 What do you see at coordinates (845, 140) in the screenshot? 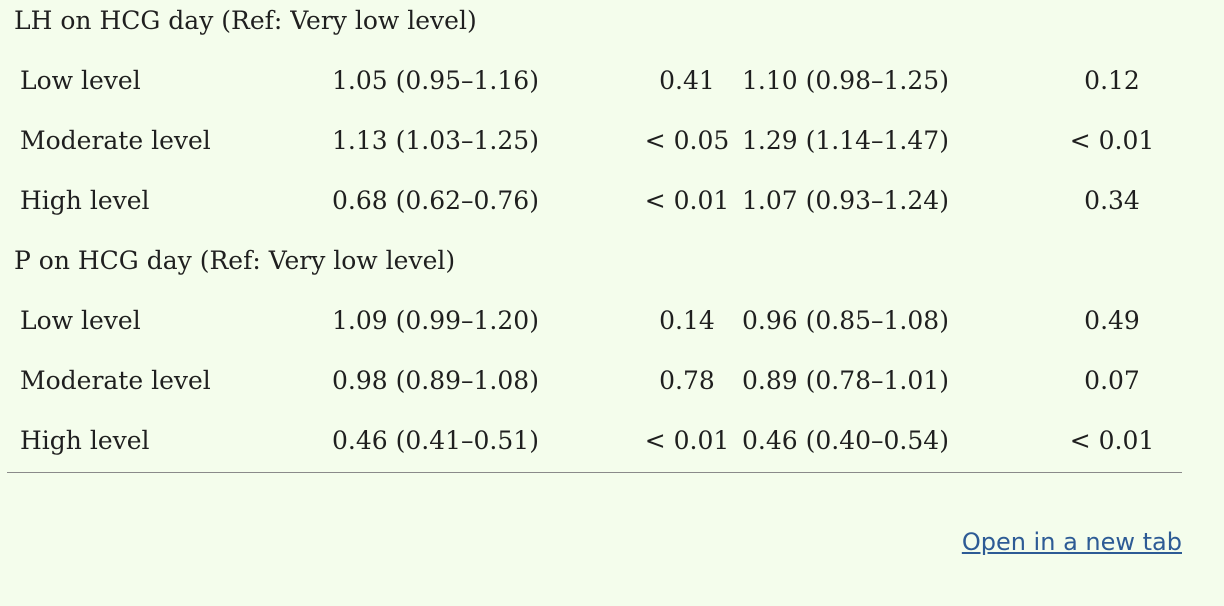
I see `ci-value-2: 1.29 (1.14–1.47)` at bounding box center [845, 140].